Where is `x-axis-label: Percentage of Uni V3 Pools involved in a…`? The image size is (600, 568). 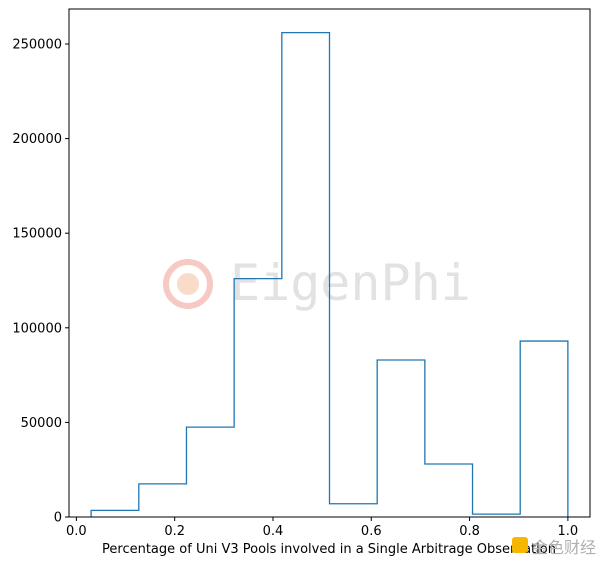
x-axis-label: Percentage of Uni V3 Pools involved in a… is located at coordinates (329, 549).